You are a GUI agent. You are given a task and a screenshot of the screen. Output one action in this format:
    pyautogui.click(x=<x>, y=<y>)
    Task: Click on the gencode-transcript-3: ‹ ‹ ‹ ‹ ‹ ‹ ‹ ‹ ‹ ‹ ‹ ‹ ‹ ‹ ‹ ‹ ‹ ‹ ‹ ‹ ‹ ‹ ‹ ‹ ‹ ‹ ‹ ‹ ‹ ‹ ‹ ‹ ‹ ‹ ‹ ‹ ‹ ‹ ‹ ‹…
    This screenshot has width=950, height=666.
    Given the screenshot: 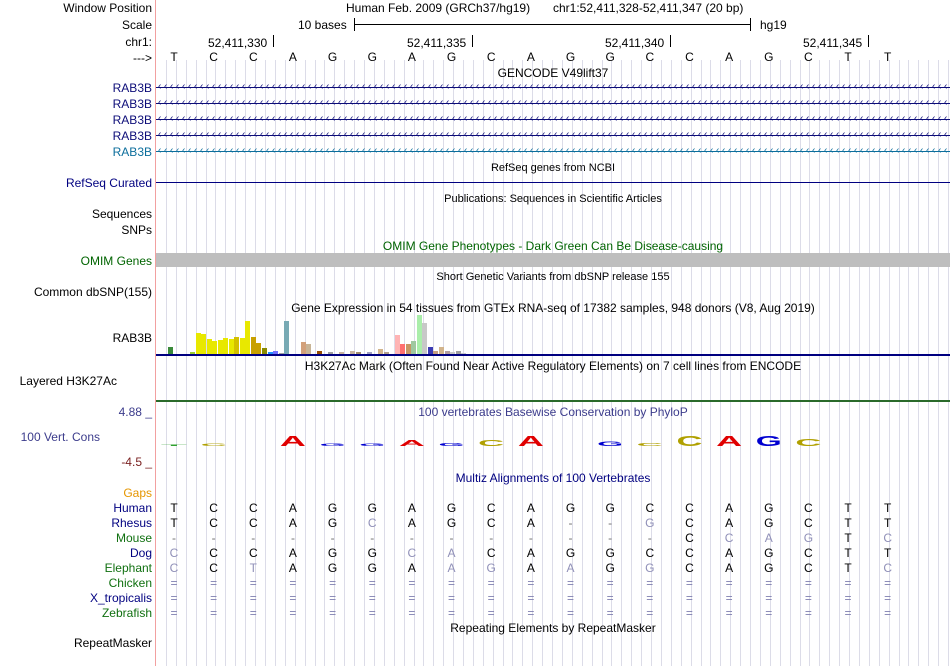 What is the action you would take?
    pyautogui.click(x=553, y=119)
    